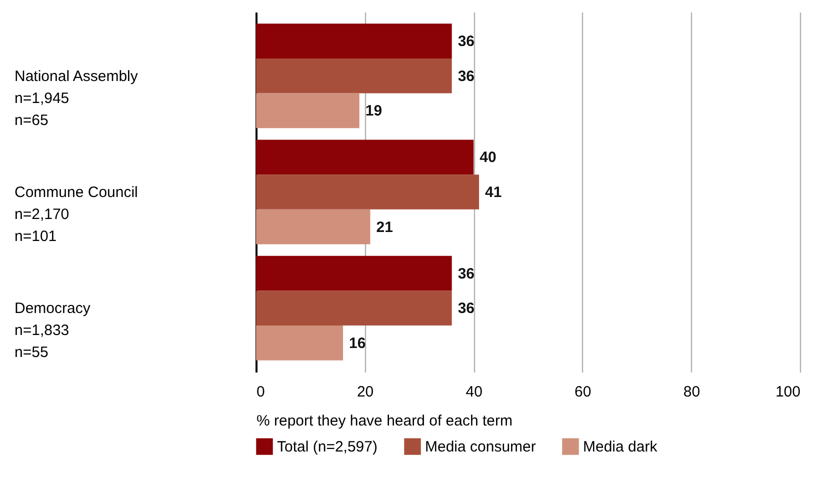 This screenshot has width=826, height=482. What do you see at coordinates (327, 447) in the screenshot?
I see `legend-label: Total (n=2,597)` at bounding box center [327, 447].